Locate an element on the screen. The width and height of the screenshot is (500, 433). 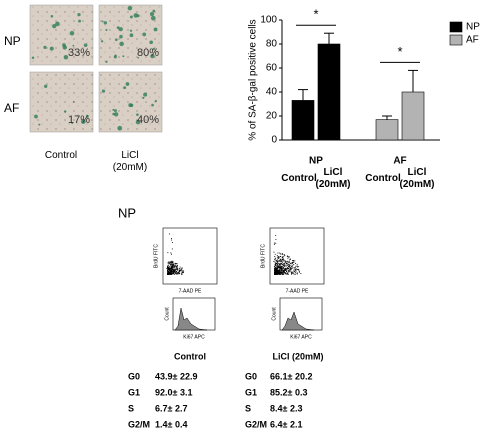
y-tick-label: 40 is located at coordinates (272, 92).